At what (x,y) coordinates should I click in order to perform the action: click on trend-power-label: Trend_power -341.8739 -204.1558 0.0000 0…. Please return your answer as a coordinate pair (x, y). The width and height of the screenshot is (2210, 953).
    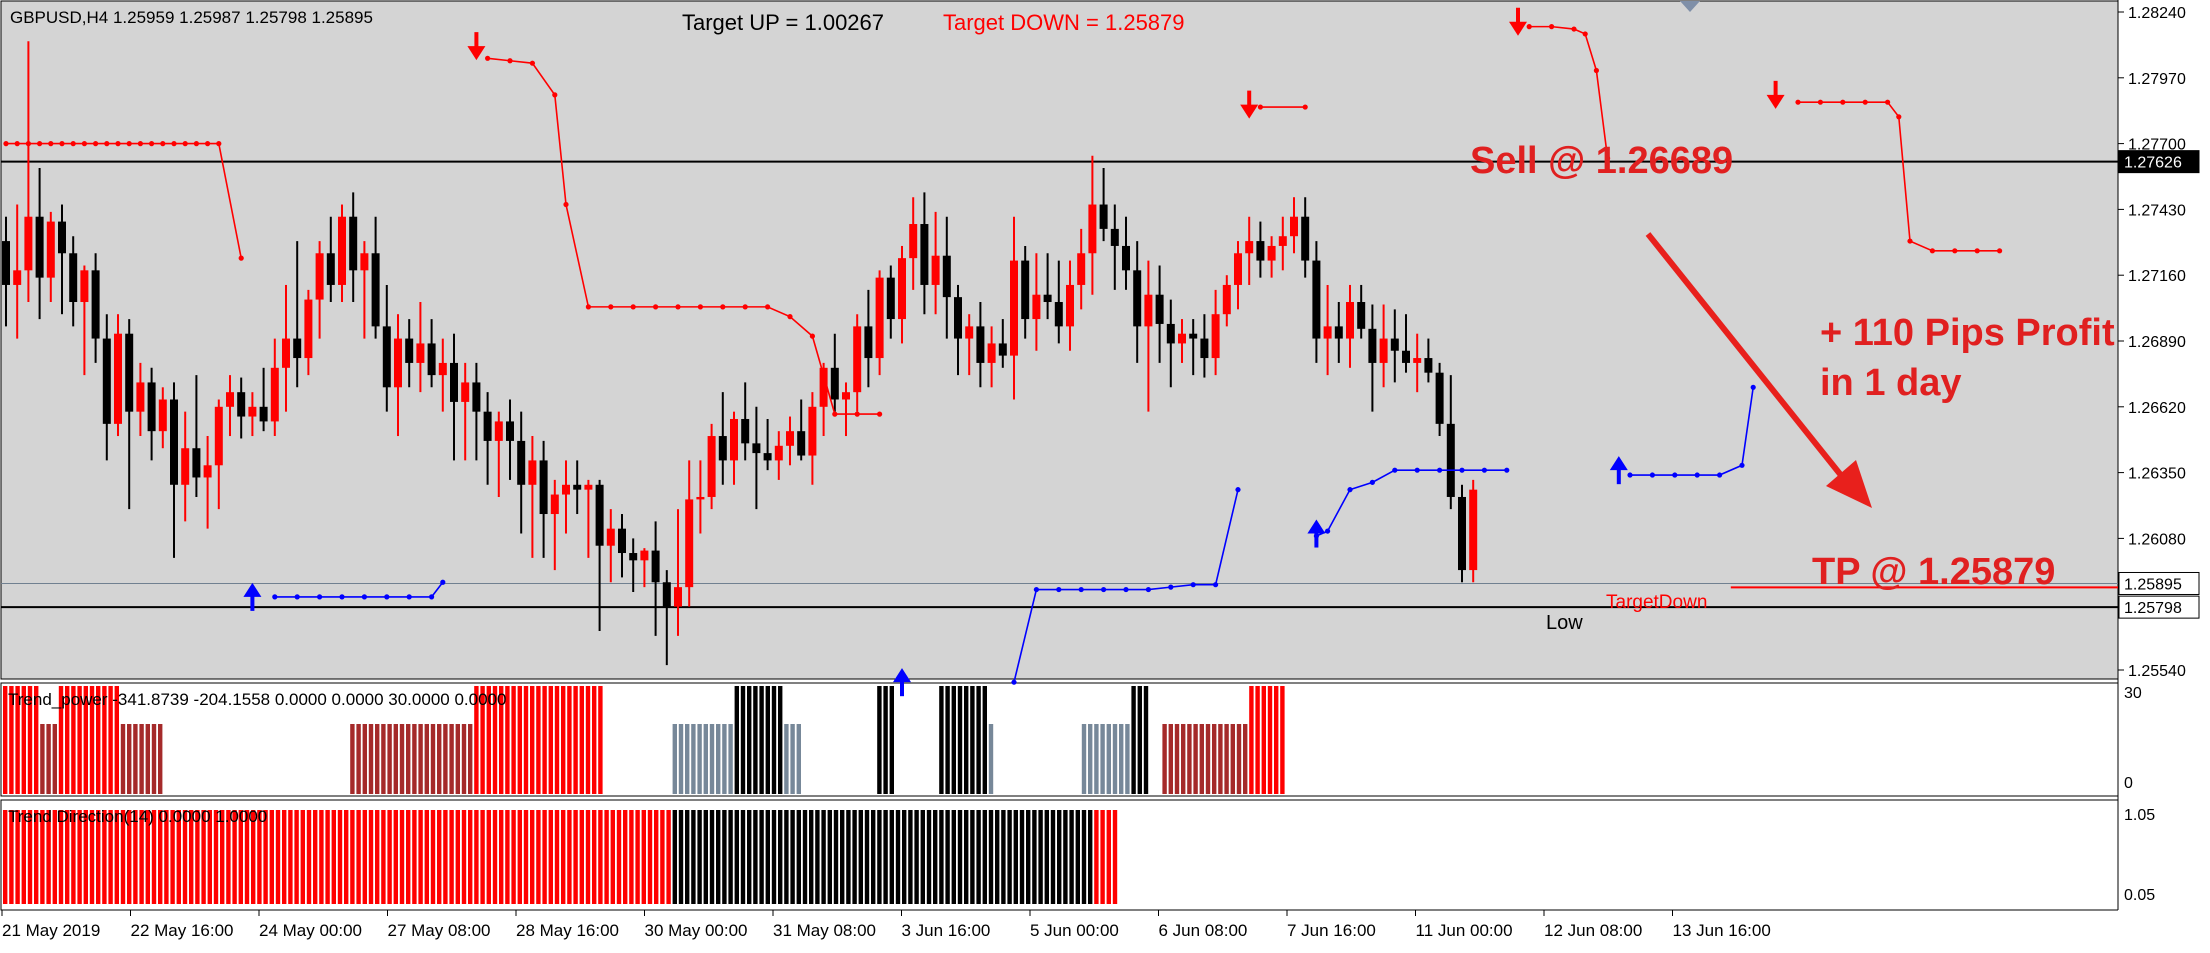
    Looking at the image, I should click on (257, 699).